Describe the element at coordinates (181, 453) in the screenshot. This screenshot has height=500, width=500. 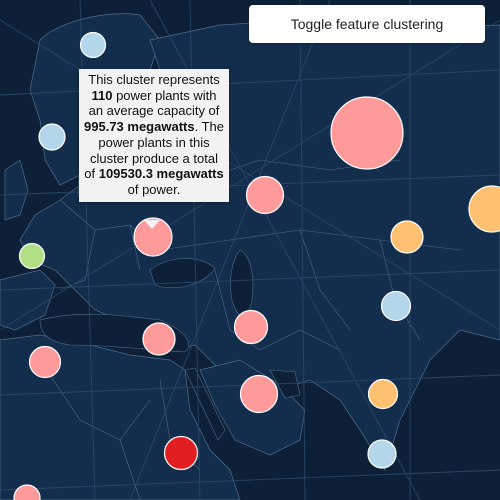
I see `cluster-sudan` at that location.